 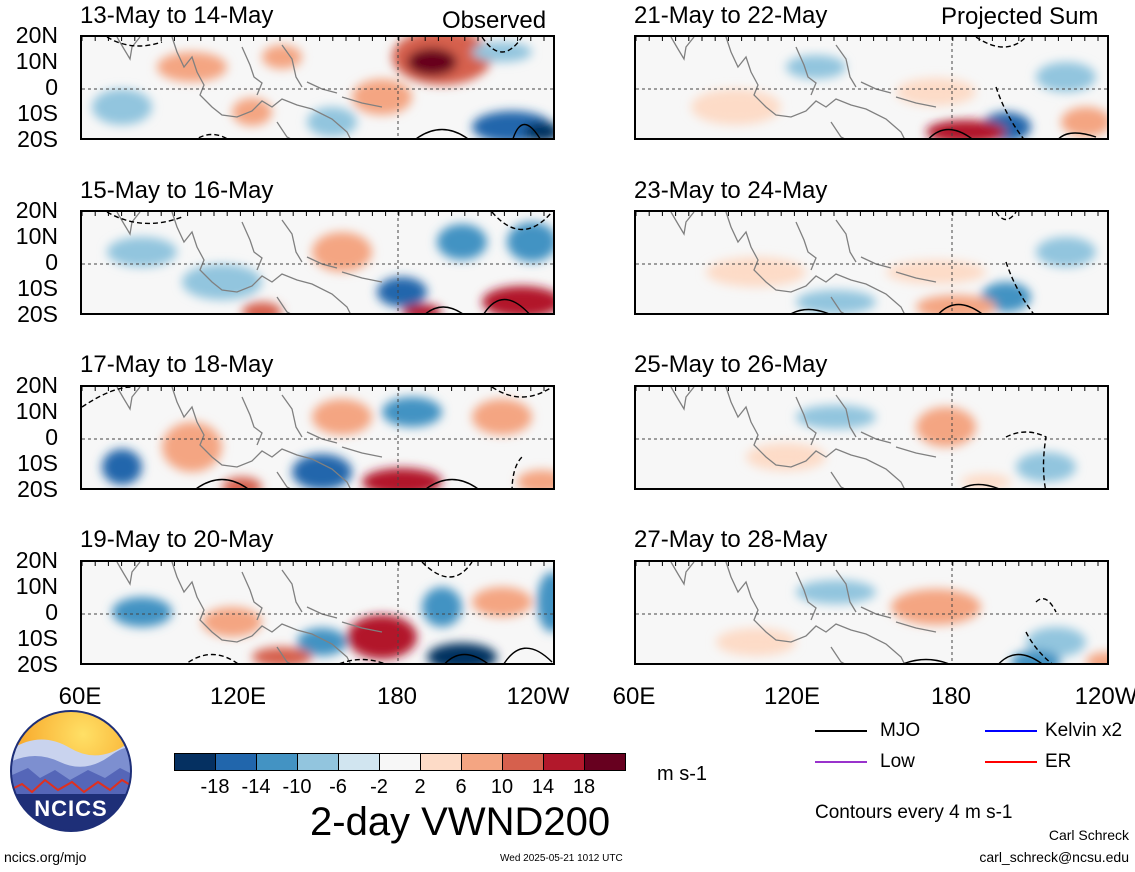 What do you see at coordinates (584, 787) in the screenshot?
I see `colorbar-tick-label: 18` at bounding box center [584, 787].